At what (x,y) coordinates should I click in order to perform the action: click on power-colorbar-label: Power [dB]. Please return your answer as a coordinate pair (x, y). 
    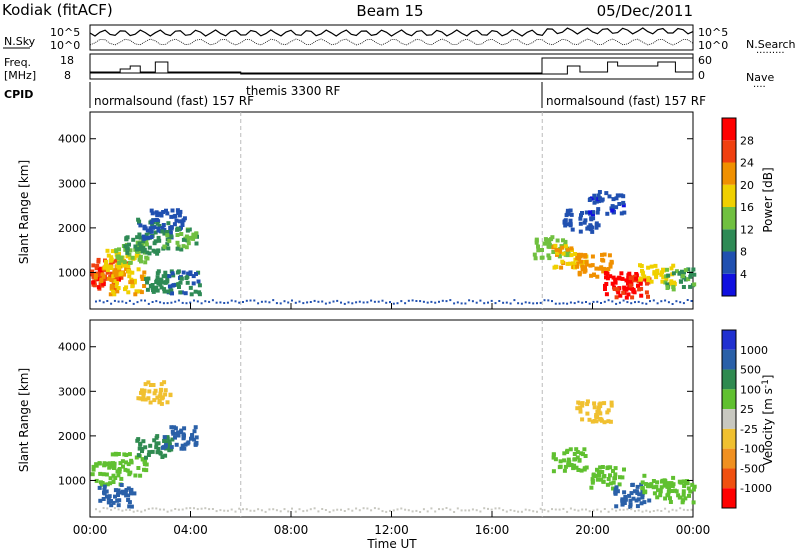
    Looking at the image, I should click on (768, 199).